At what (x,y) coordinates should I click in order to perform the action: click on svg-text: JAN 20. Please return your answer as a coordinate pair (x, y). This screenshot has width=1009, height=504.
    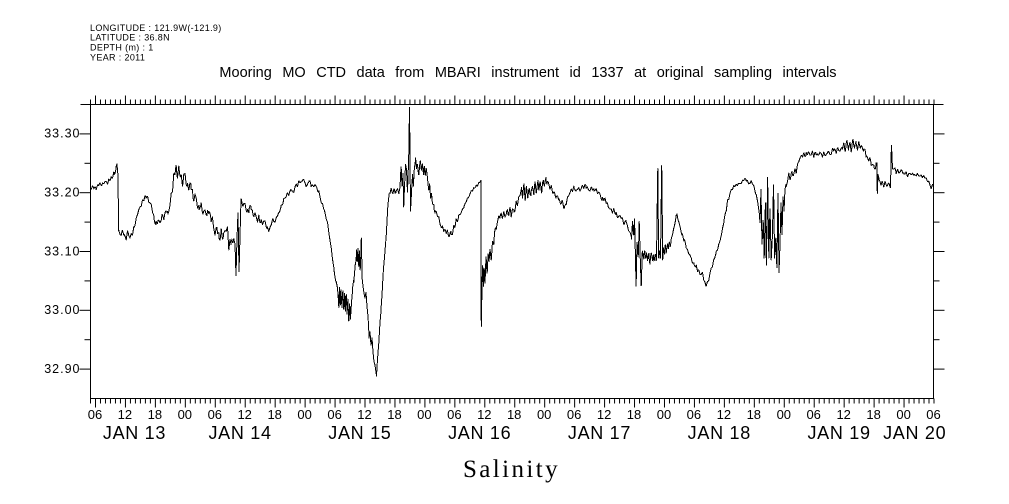
    Looking at the image, I should click on (914, 433).